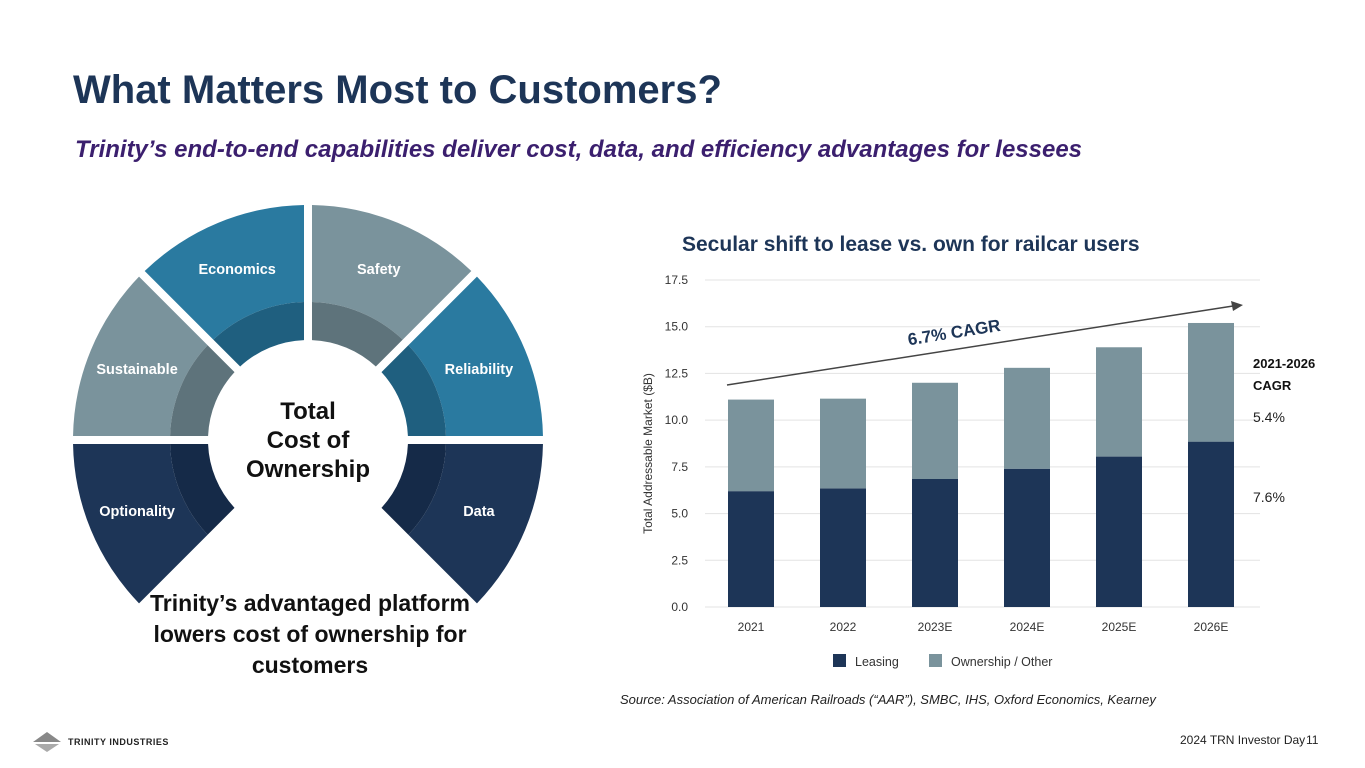  What do you see at coordinates (397, 90) in the screenshot?
I see `page-title: What Matters Most to Customers?` at bounding box center [397, 90].